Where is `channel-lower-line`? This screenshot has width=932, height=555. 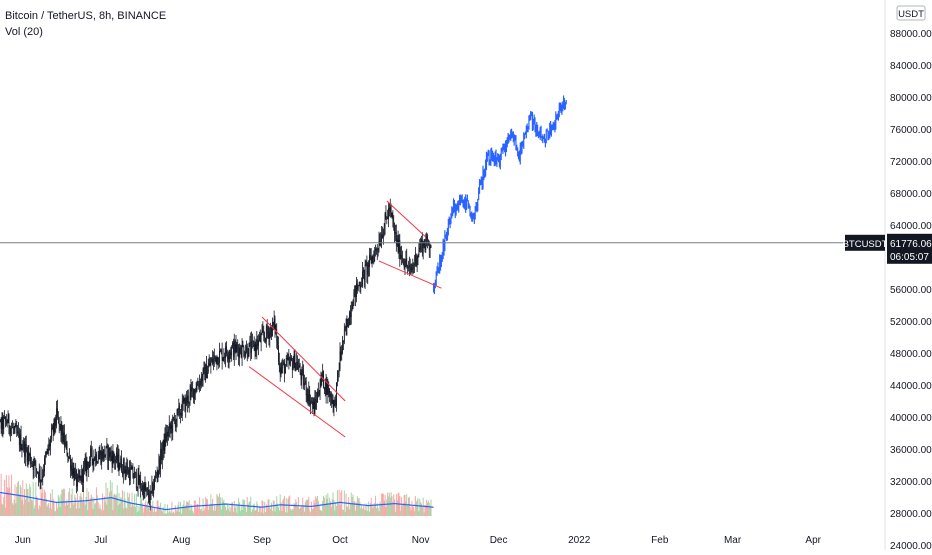 channel-lower-line is located at coordinates (297, 402).